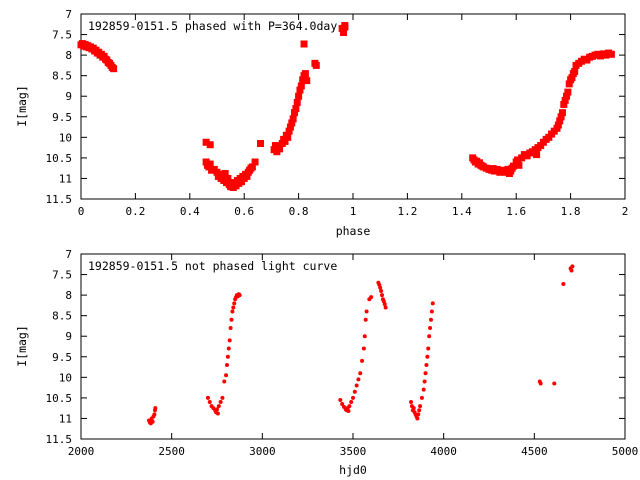 The height and width of the screenshot is (480, 640). Describe the element at coordinates (353, 470) in the screenshot. I see `unphased-x-axis-title: hjd0` at that location.